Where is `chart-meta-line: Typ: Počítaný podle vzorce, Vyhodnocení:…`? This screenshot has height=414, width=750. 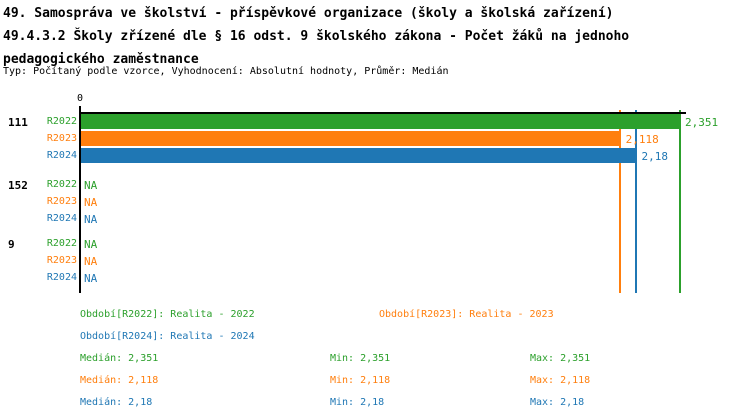 chart-meta-line: Typ: Počítaný podle vzorce, Vyhodnocení:… is located at coordinates (226, 71).